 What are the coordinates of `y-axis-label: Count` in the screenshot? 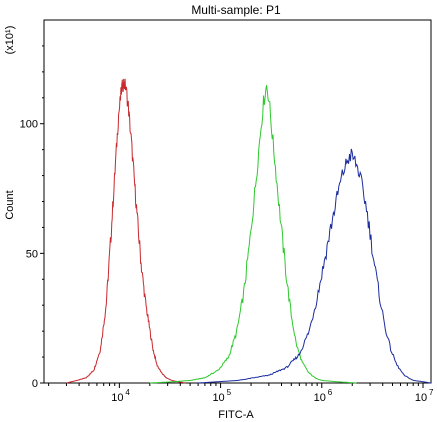 It's located at (10, 204).